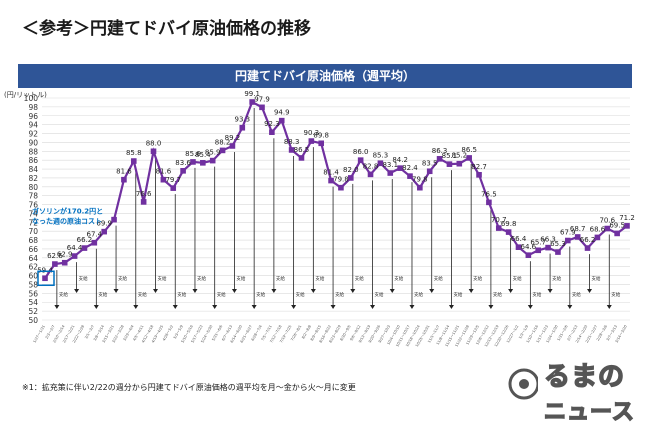  Describe the element at coordinates (95, 235) in the screenshot. I see `data-label: 67.4` at that location.